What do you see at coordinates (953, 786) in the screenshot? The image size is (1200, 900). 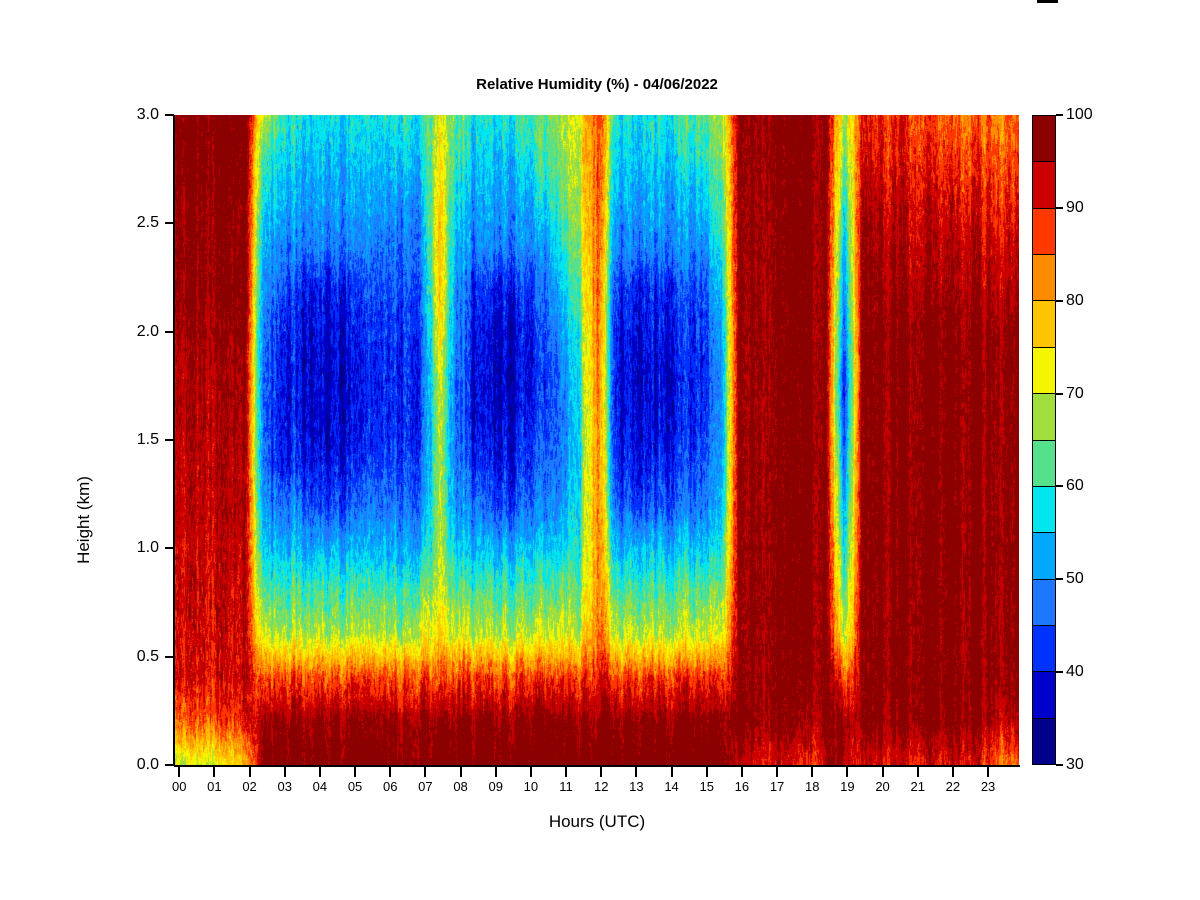 I see `x-tick-label: 22` at bounding box center [953, 786].